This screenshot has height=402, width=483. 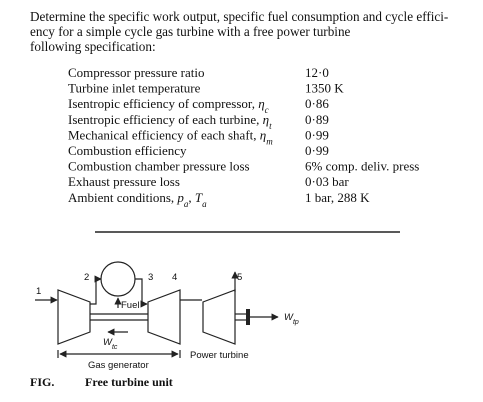 I want to click on spec-label: Exhaust pressure loss, so click(x=124, y=181).